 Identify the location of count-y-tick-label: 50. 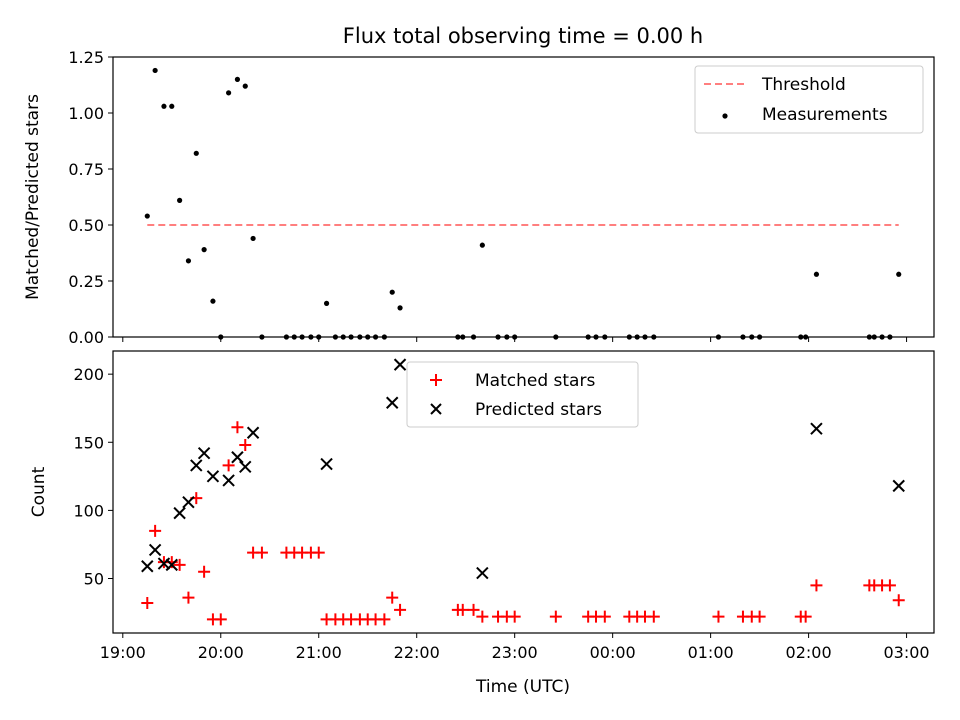
(94, 579).